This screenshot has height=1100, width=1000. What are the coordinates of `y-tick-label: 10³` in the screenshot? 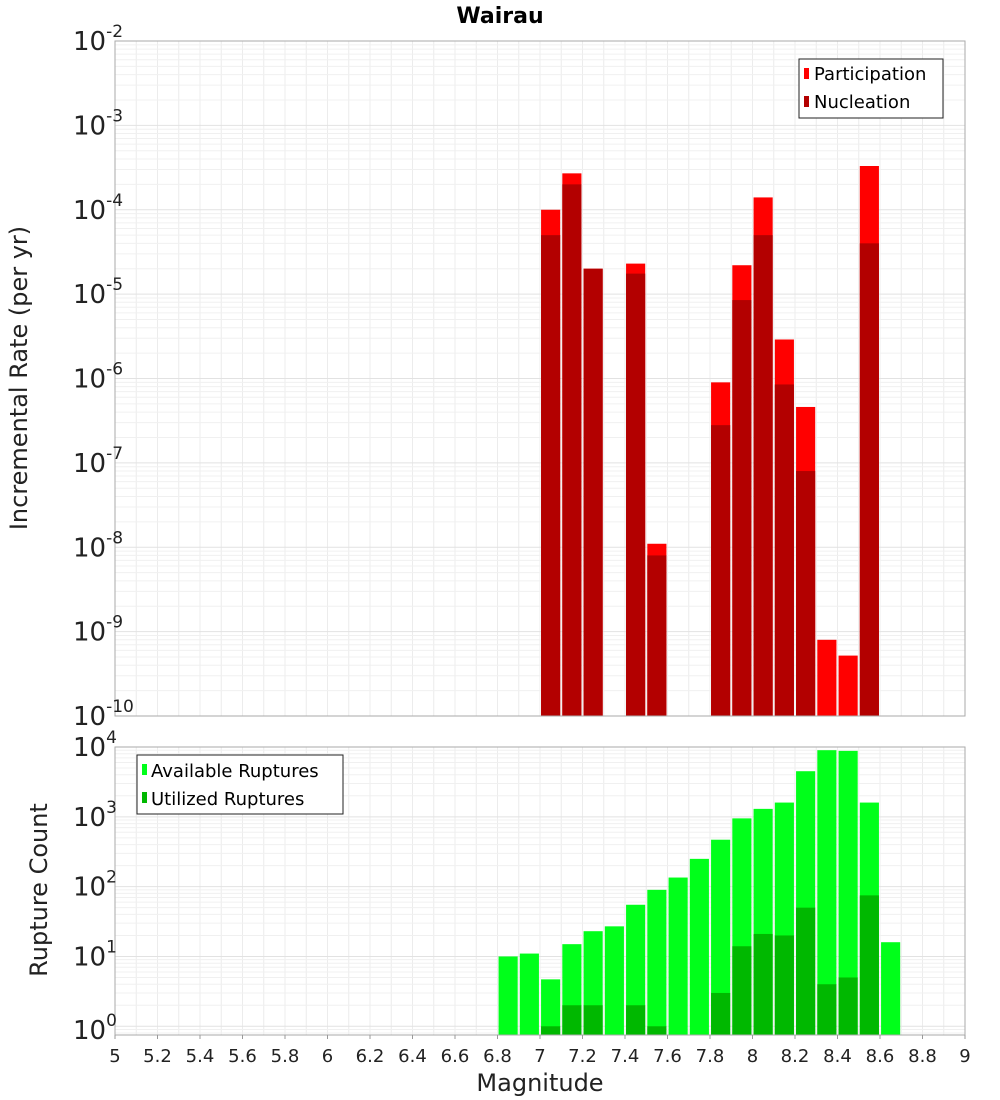 It's located at (95, 815).